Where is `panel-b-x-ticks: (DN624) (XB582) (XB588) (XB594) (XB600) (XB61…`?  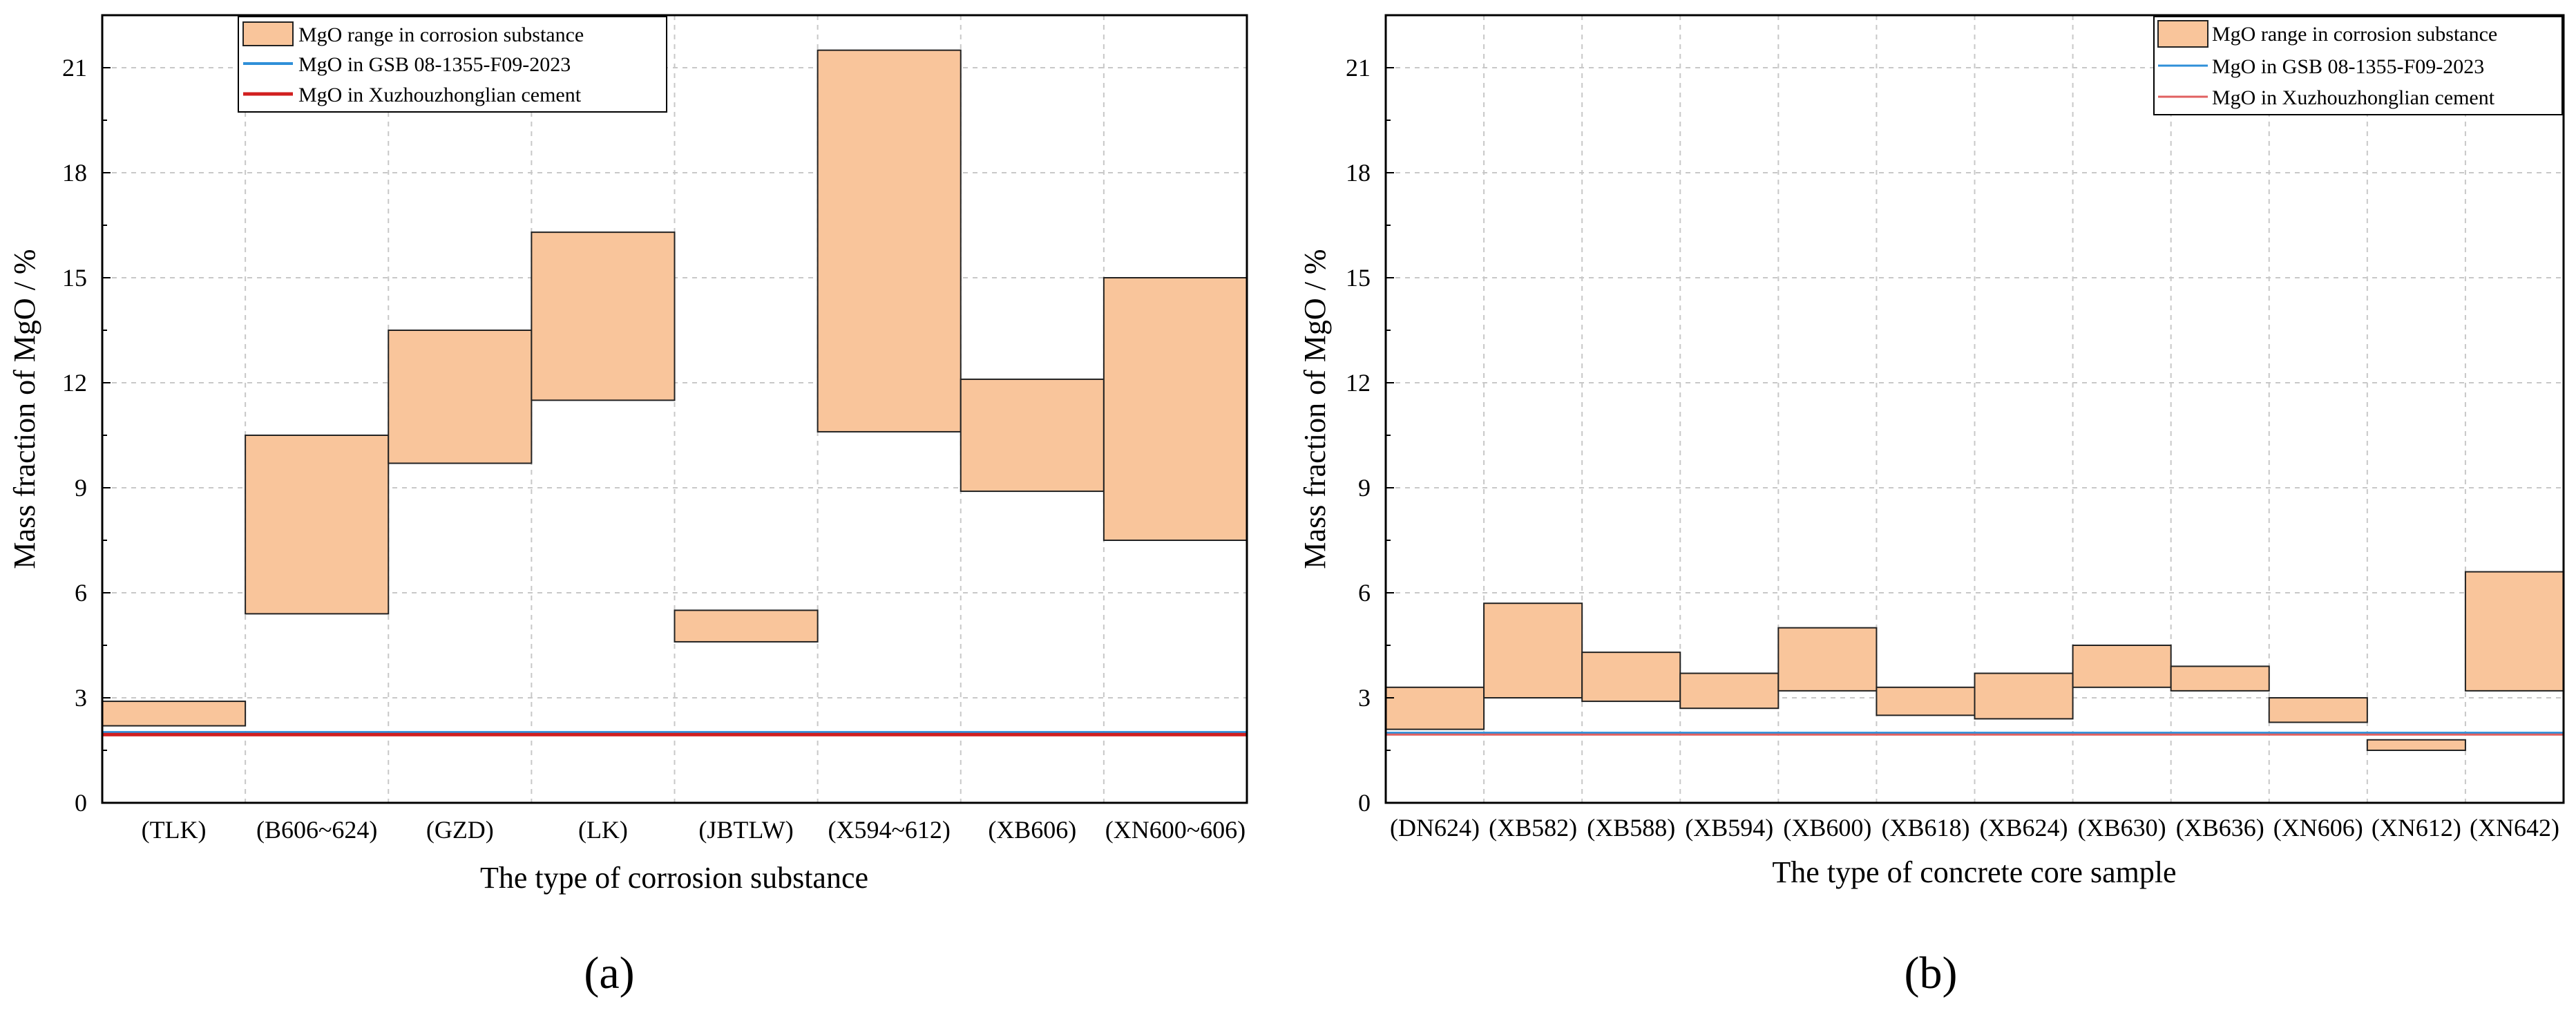
panel-b-x-ticks: (DN624) (XB582) (XB588) (XB594) (XB600) (XB61… is located at coordinates (1974, 828).